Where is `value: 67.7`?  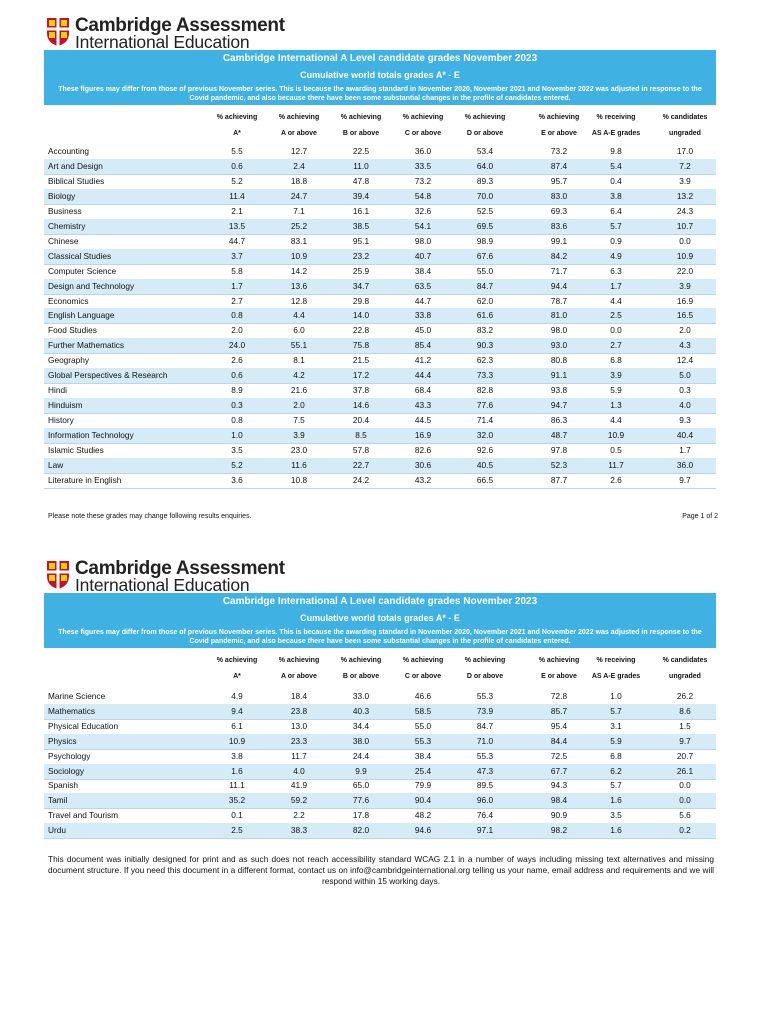 value: 67.7 is located at coordinates (559, 770).